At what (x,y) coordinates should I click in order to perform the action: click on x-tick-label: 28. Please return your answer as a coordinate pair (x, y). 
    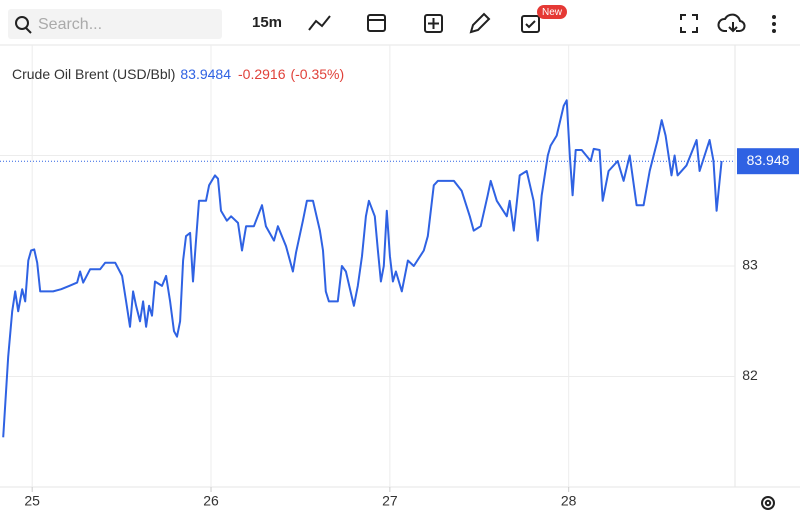
    Looking at the image, I should click on (569, 501).